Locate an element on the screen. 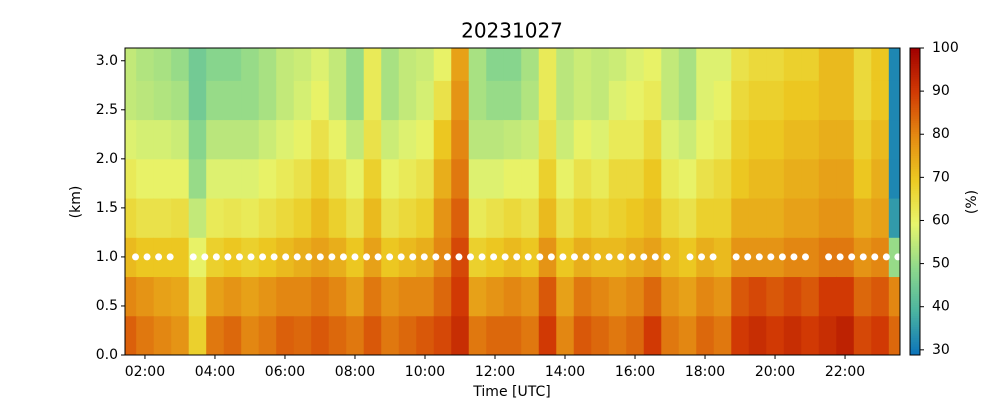 The image size is (1000, 400). x-tick-label: 18:00 is located at coordinates (705, 372).